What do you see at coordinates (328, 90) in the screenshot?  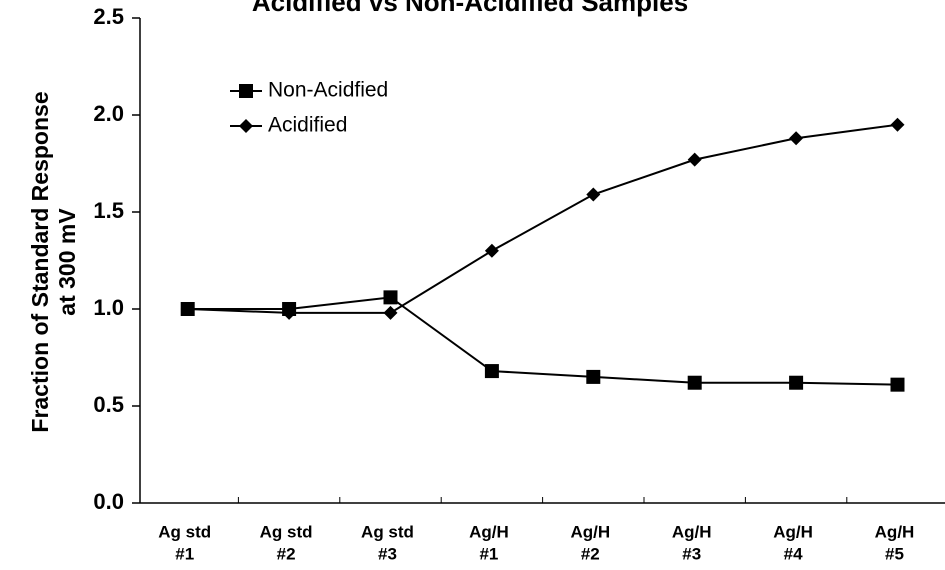 I see `legend-label: Non-Acidfied` at bounding box center [328, 90].